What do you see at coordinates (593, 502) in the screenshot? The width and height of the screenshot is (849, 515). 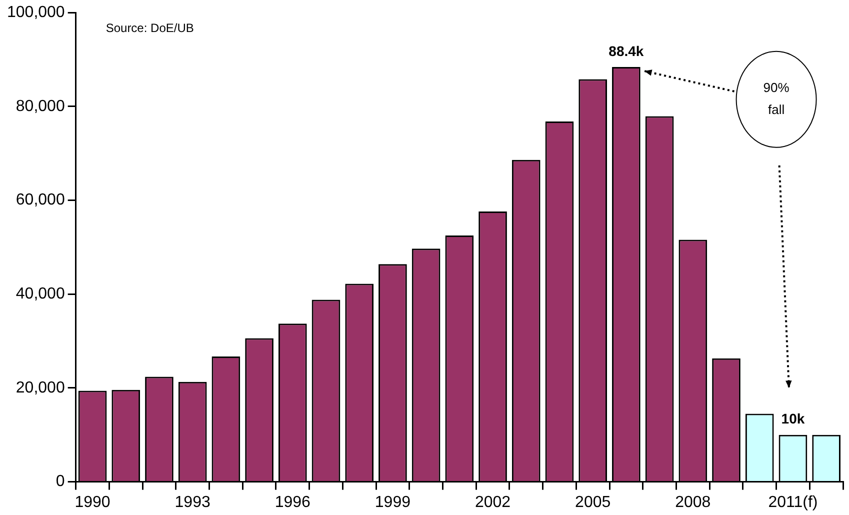 I see `x-tick-label: 2005` at bounding box center [593, 502].